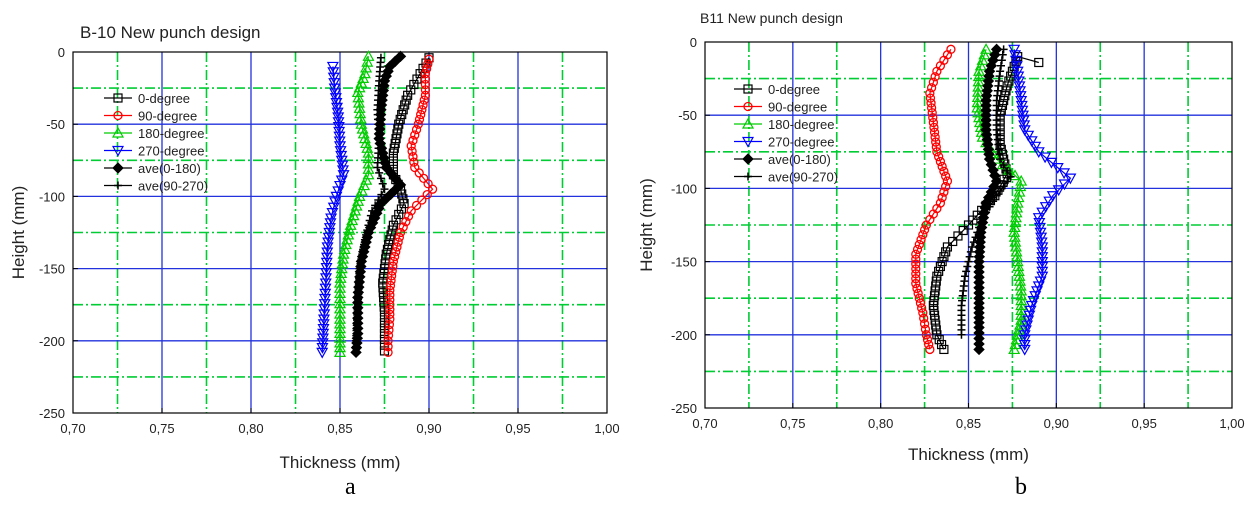 This screenshot has height=508, width=1251. Describe the element at coordinates (684, 188) in the screenshot. I see `y-tick-label: -100` at that location.